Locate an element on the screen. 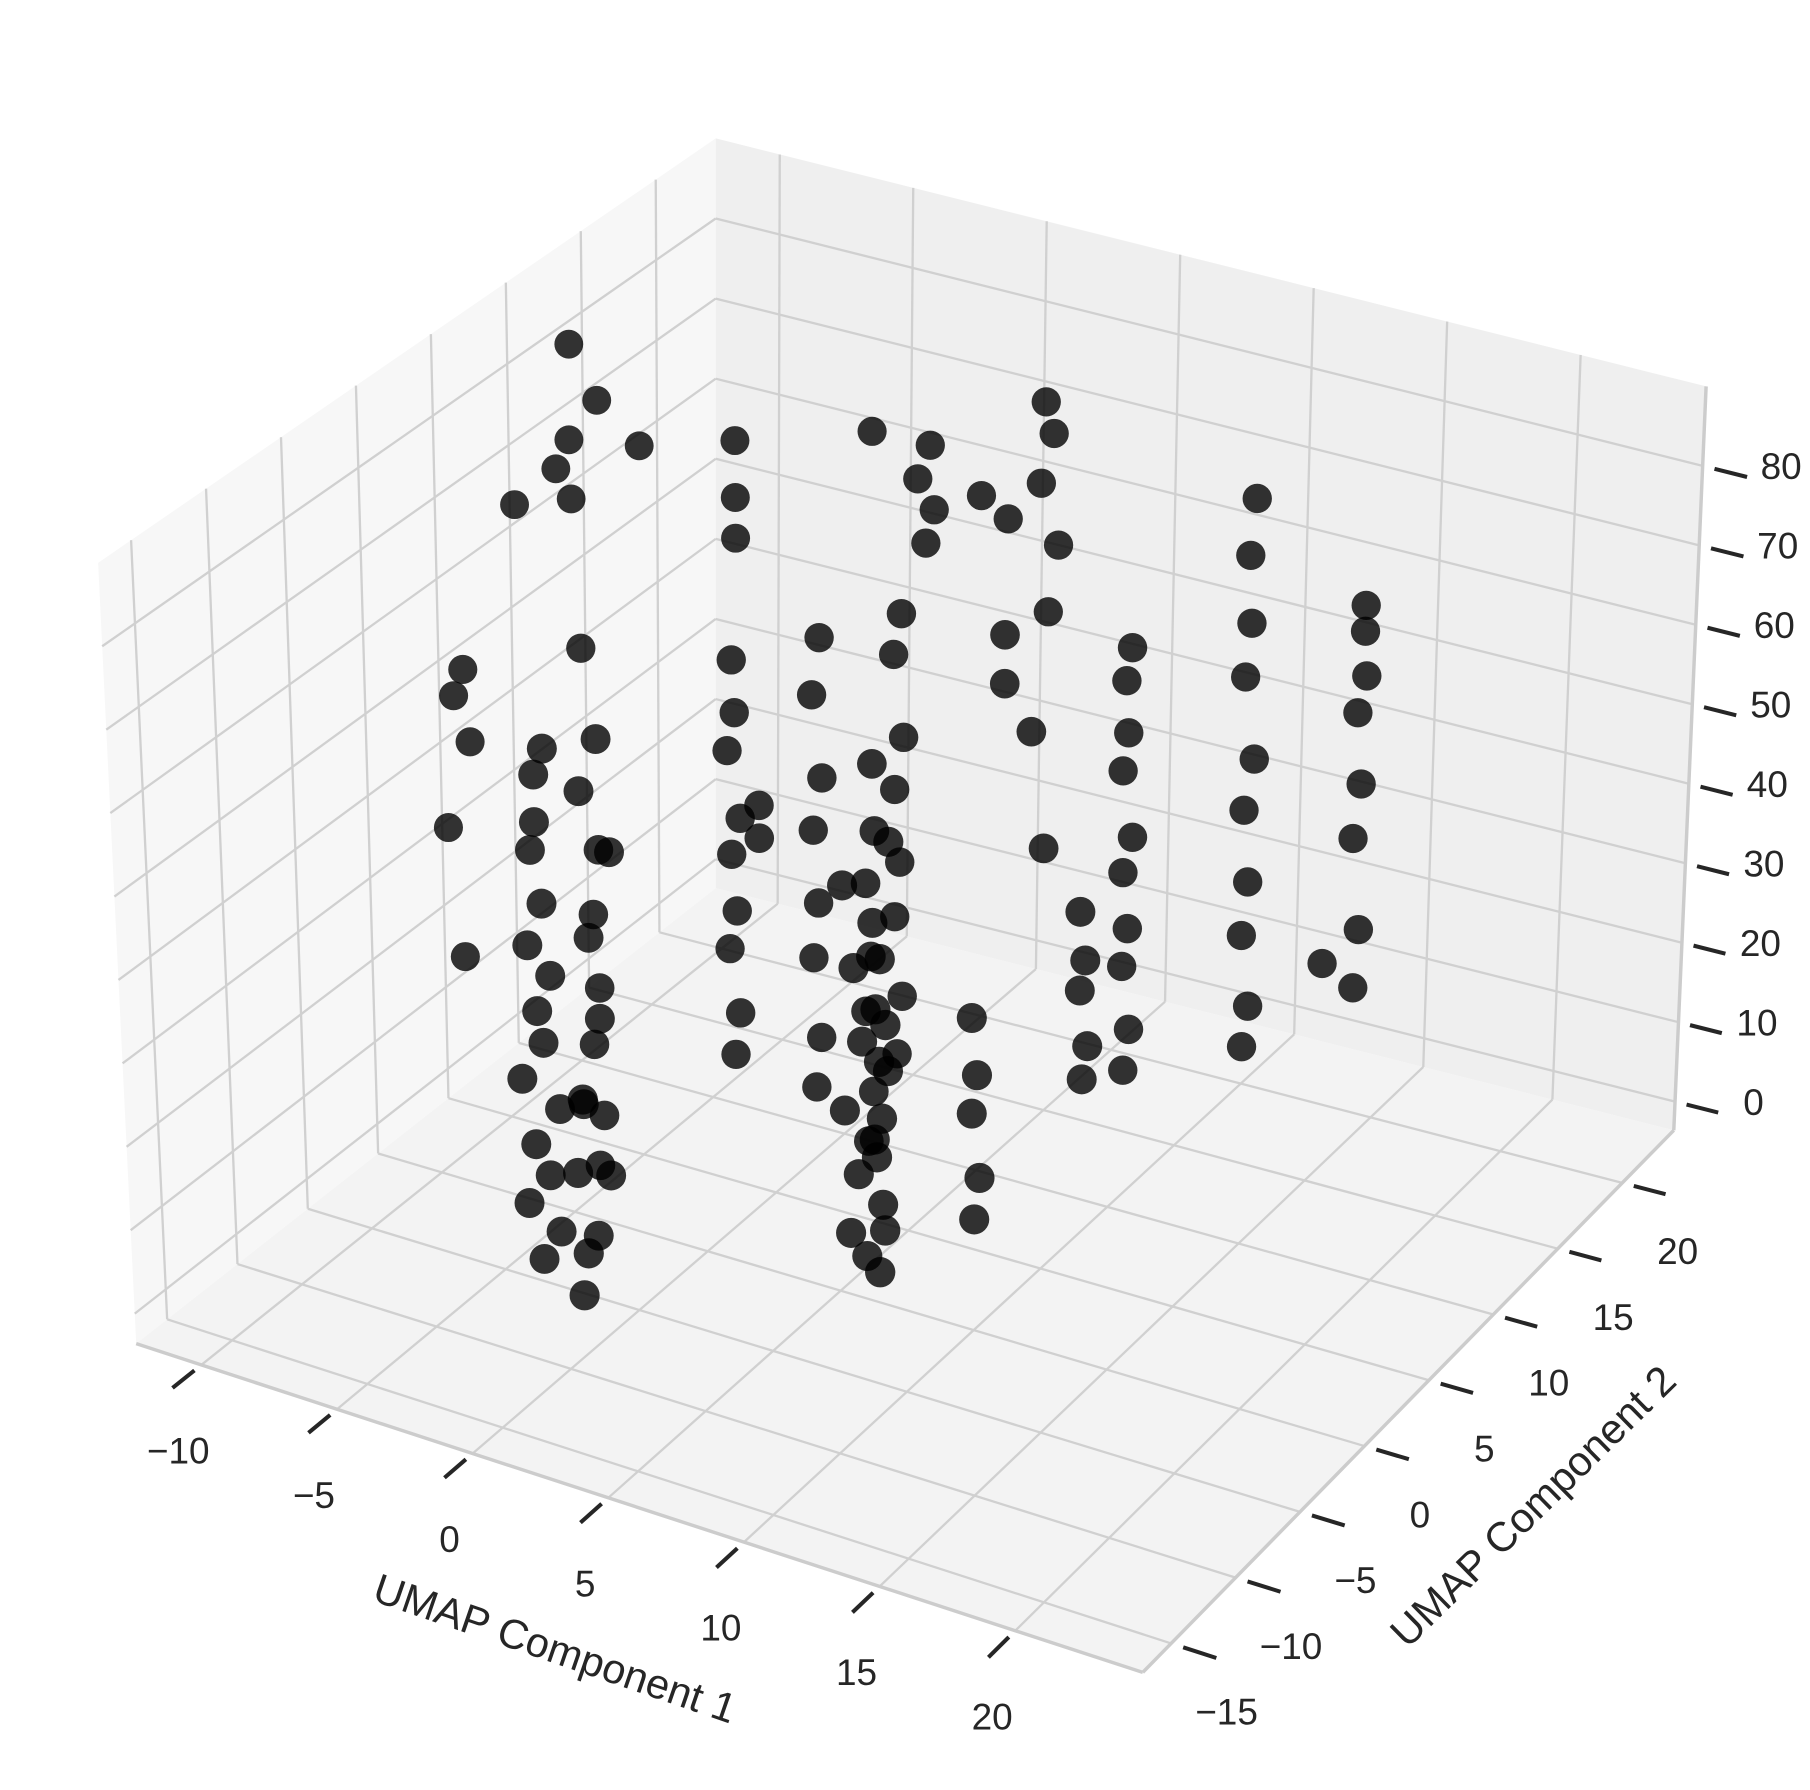 This screenshot has width=1810, height=1790. y-tick-label: −15 is located at coordinates (1226, 1712).